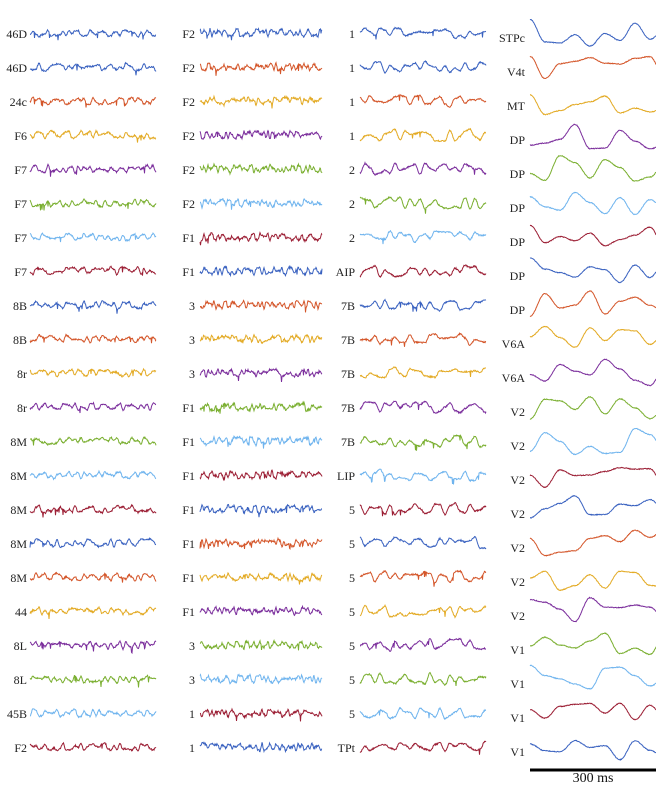 The height and width of the screenshot is (789, 656). I want to click on trace-label: TPt, so click(346, 748).